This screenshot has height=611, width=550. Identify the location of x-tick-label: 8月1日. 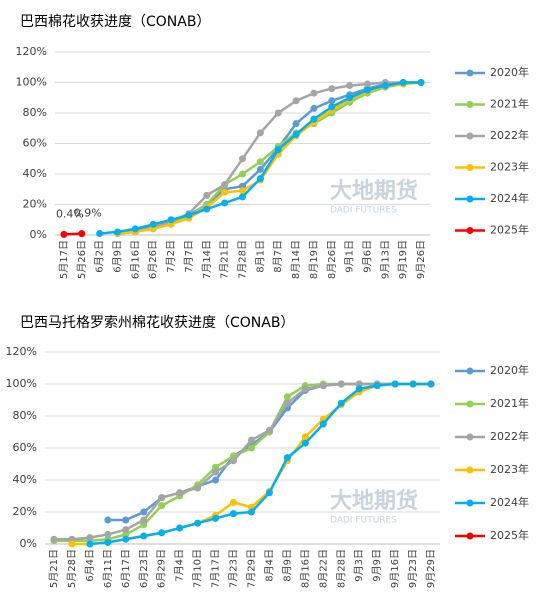
(260, 256).